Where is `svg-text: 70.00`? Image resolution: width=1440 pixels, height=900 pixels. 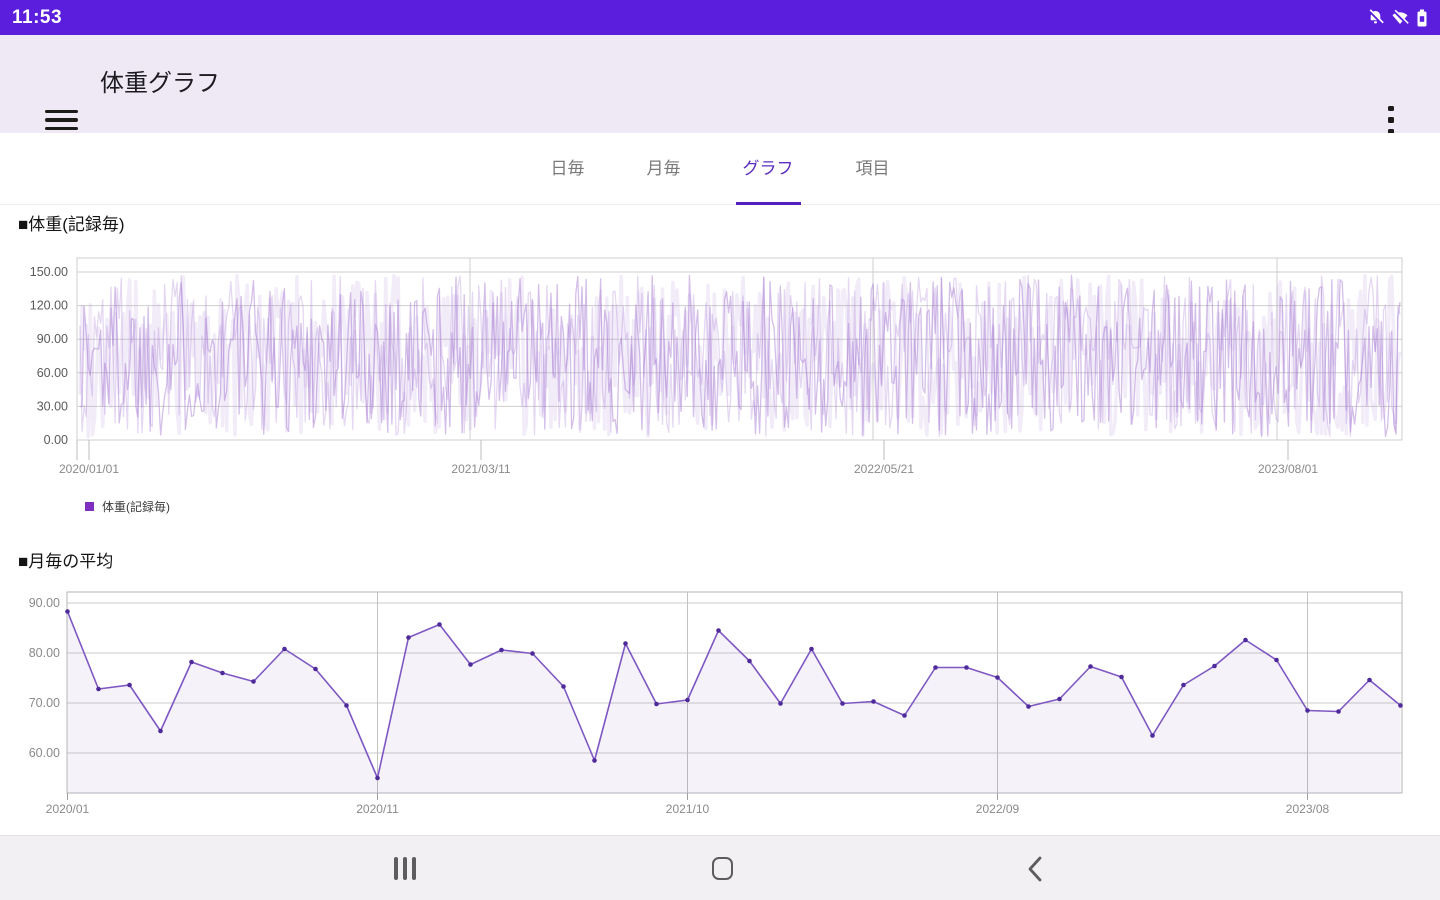
svg-text: 70.00 is located at coordinates (44, 703).